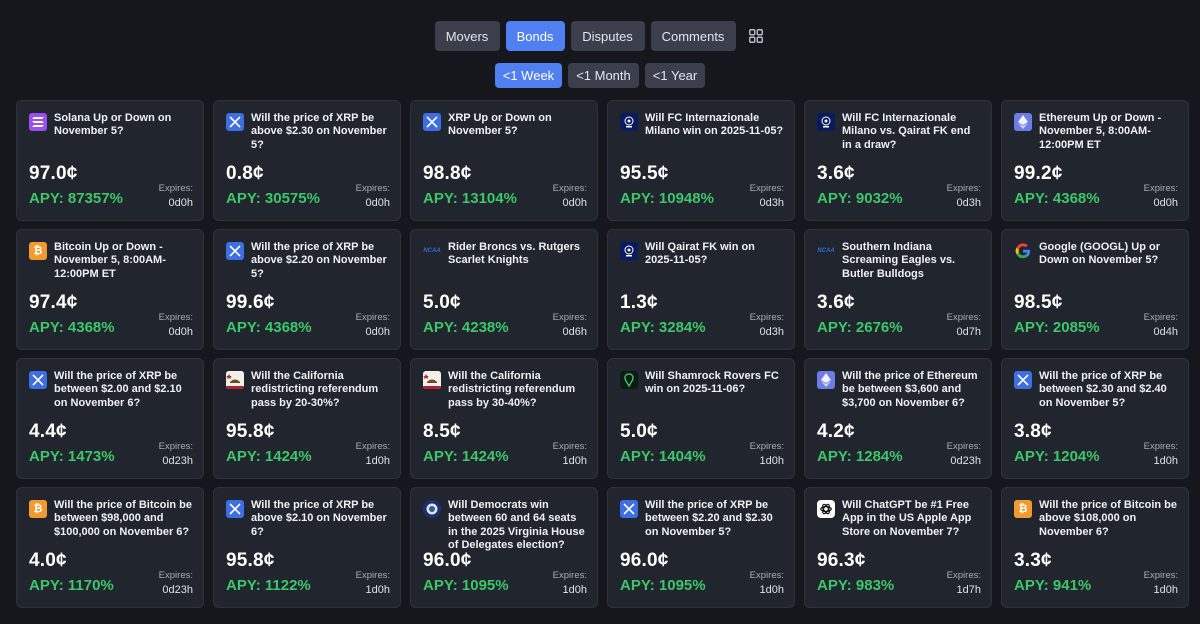 The height and width of the screenshot is (624, 1200). Describe the element at coordinates (860, 456) in the screenshot. I see `card-apy: APY: 1284%` at that location.